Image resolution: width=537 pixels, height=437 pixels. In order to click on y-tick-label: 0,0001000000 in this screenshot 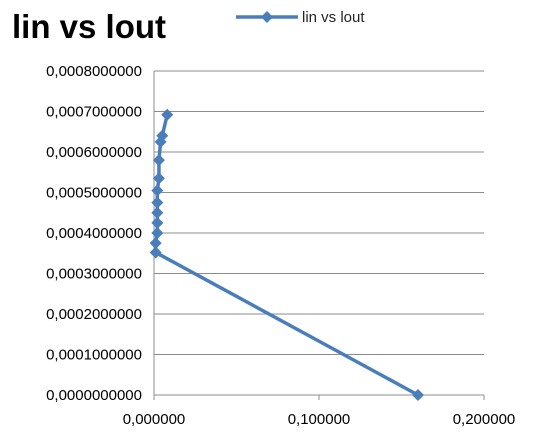, I will do `click(94, 355)`.